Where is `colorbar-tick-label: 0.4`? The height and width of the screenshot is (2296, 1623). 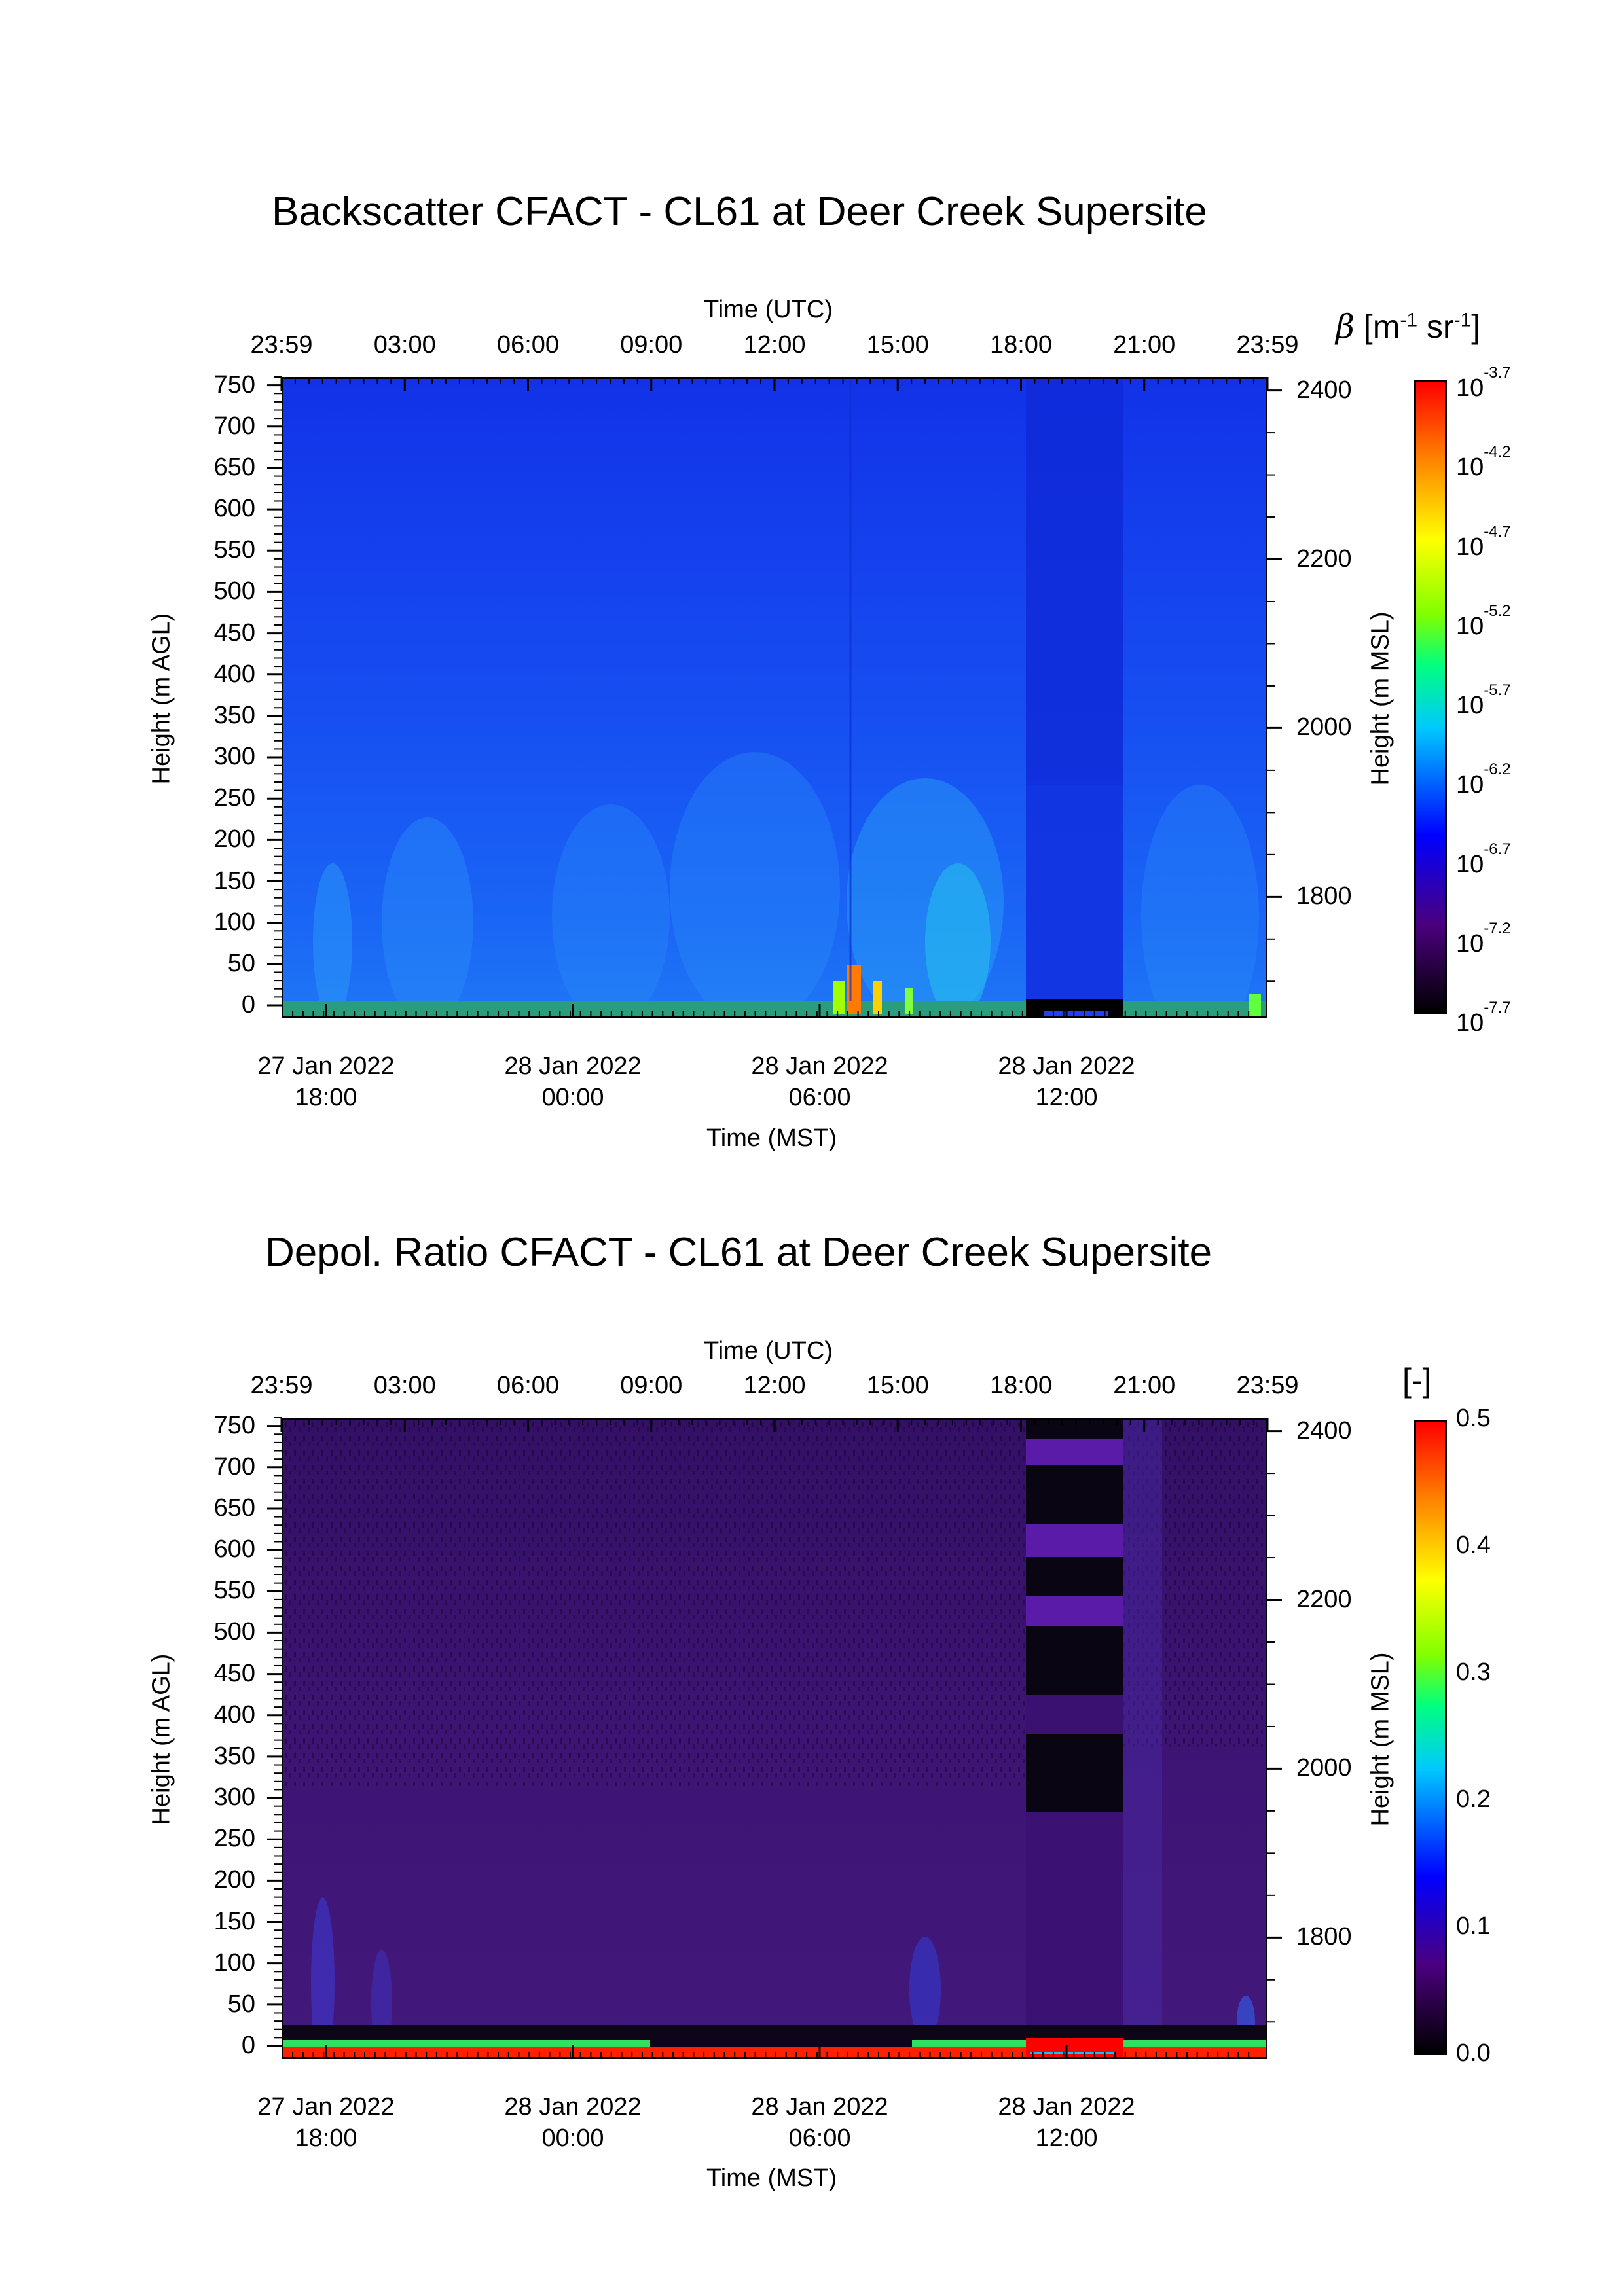 colorbar-tick-label: 0.4 is located at coordinates (1473, 1546).